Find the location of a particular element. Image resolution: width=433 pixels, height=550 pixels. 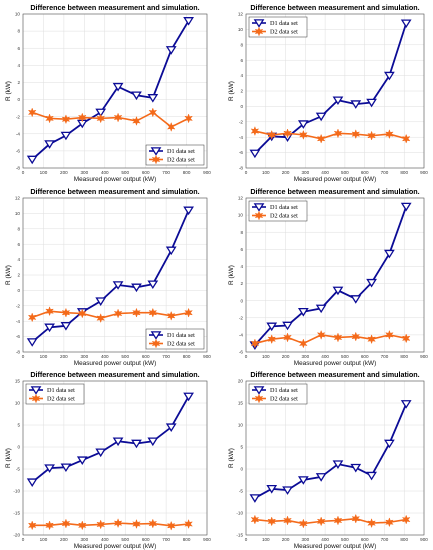

y-axis-label: R (kW) is located at coordinates (8, 458).